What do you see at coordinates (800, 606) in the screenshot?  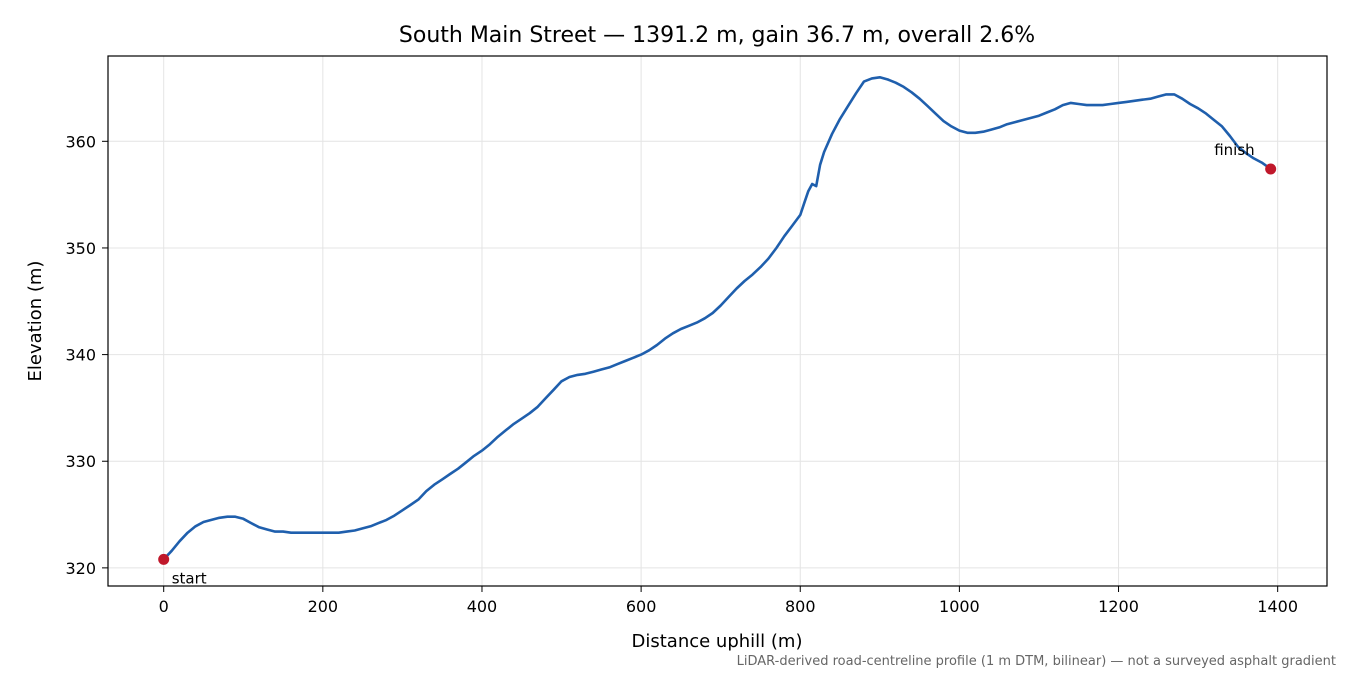 I see `x-tick-label: 800` at bounding box center [800, 606].